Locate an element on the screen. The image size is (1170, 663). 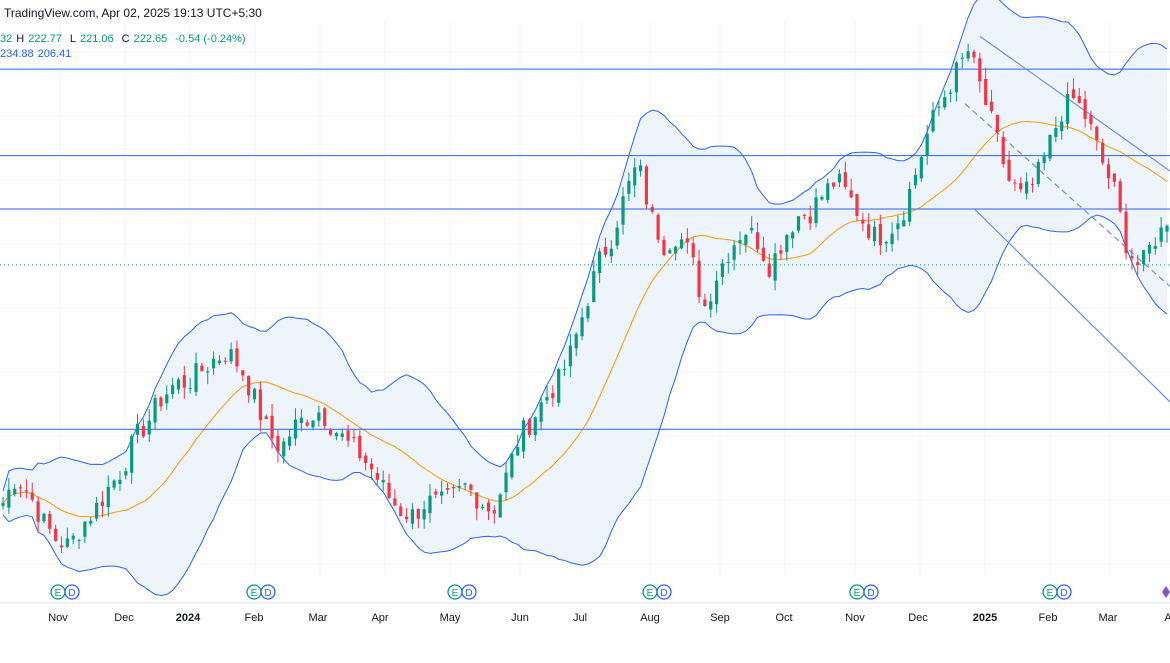
earnings-letter: E is located at coordinates (857, 593).